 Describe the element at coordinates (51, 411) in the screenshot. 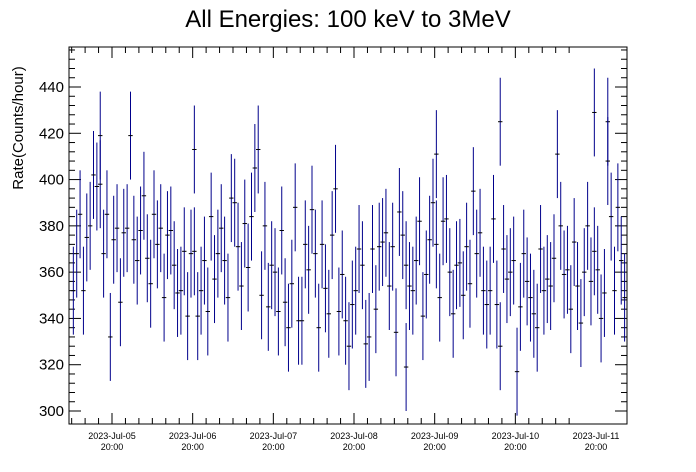

I see `y-tick-label: 300` at that location.